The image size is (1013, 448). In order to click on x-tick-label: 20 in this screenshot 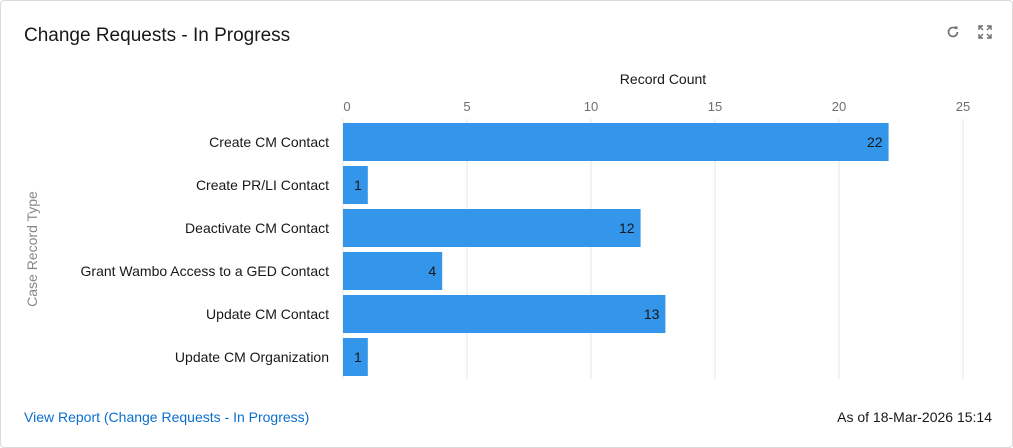, I will do `click(839, 106)`.